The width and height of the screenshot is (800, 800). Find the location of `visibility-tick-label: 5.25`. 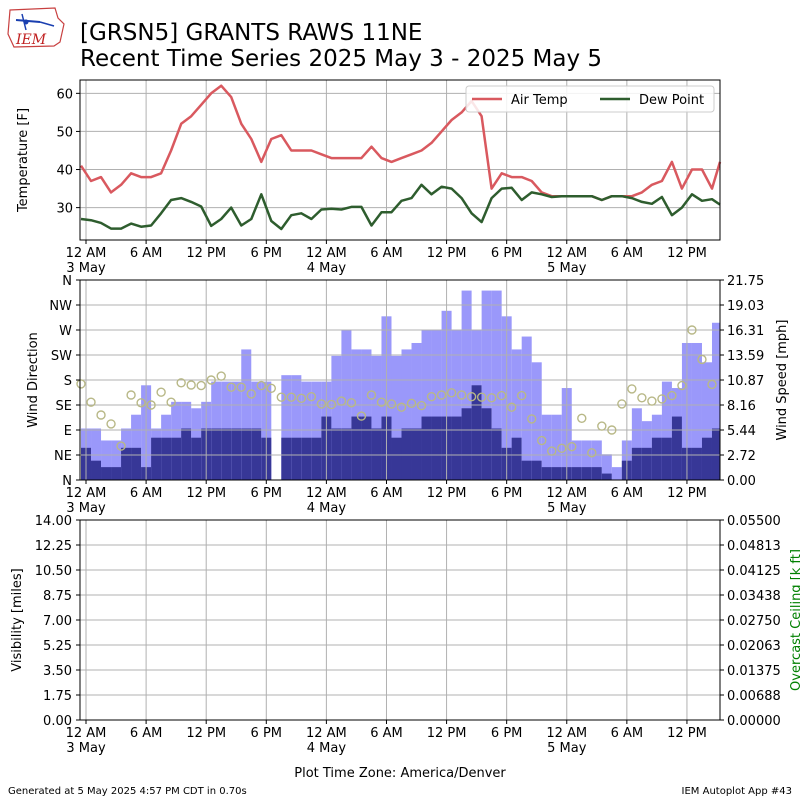

visibility-tick-label: 5.25 is located at coordinates (57, 646).